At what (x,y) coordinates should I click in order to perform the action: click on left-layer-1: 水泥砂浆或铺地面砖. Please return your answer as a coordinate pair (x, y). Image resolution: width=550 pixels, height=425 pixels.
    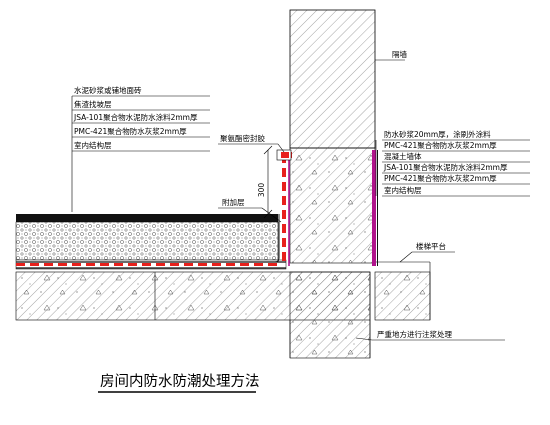
    Looking at the image, I should click on (108, 90).